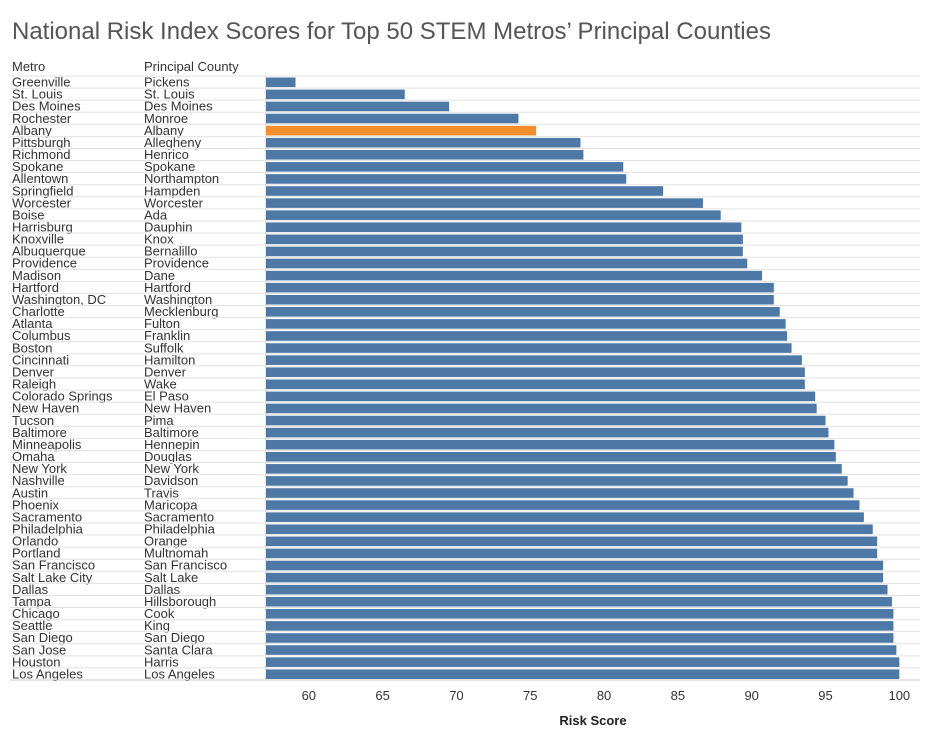 This screenshot has height=746, width=937. What do you see at coordinates (32, 323) in the screenshot?
I see `metro-label: Atlanta` at bounding box center [32, 323].